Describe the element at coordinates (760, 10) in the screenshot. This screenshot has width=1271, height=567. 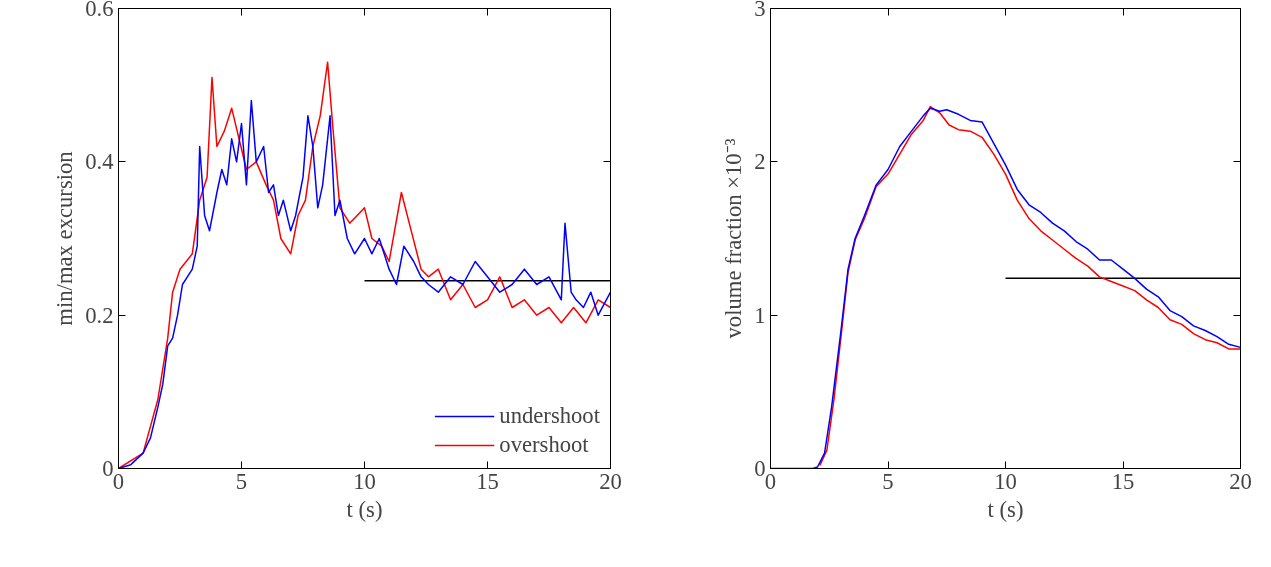
I see `y-tick-label: 3` at that location.